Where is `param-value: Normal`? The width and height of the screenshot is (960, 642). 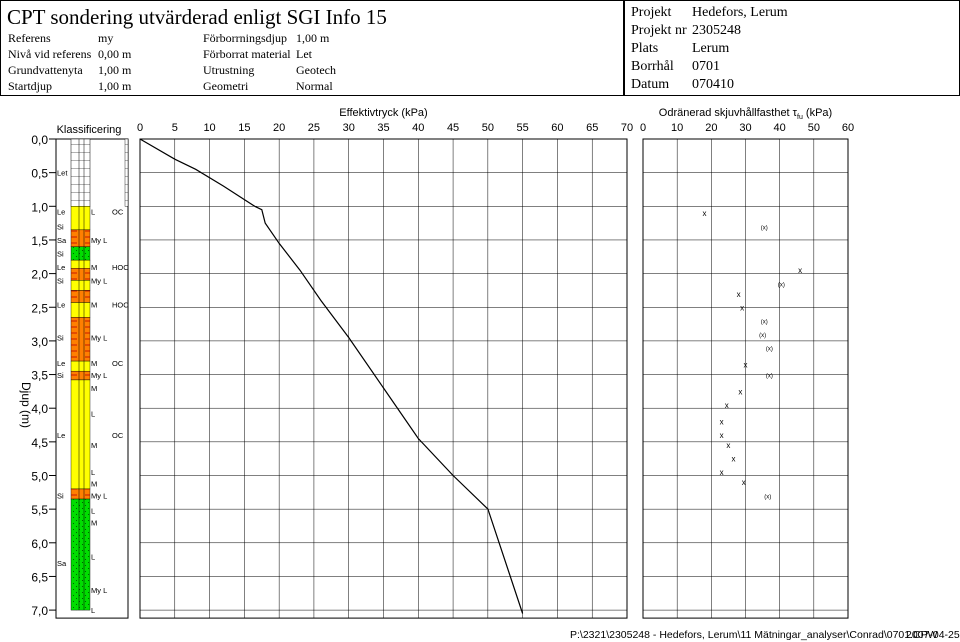 param-value: Normal is located at coordinates (314, 86).